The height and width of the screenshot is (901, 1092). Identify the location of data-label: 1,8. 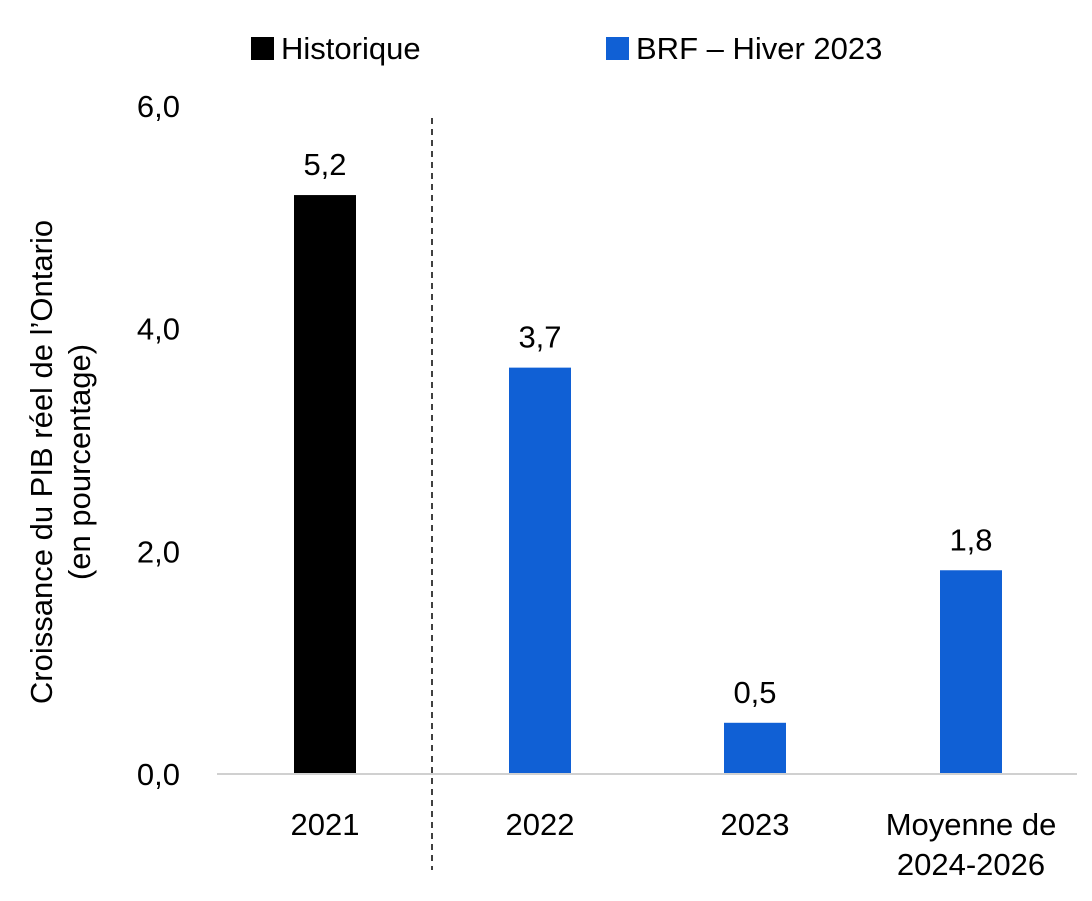
(970, 539).